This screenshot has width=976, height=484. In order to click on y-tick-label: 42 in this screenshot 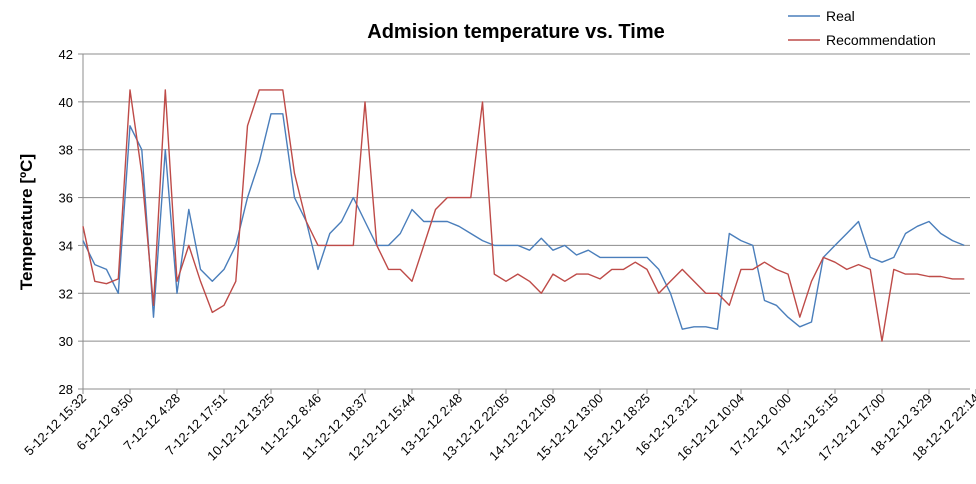, I will do `click(66, 54)`.